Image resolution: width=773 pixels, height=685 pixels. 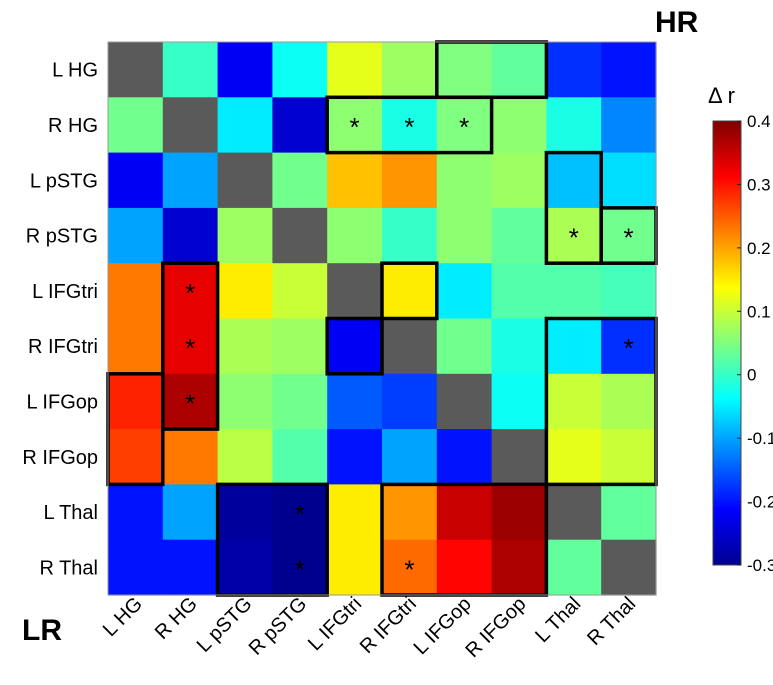 What do you see at coordinates (176, 618) in the screenshot?
I see `column-label: R HG` at bounding box center [176, 618].